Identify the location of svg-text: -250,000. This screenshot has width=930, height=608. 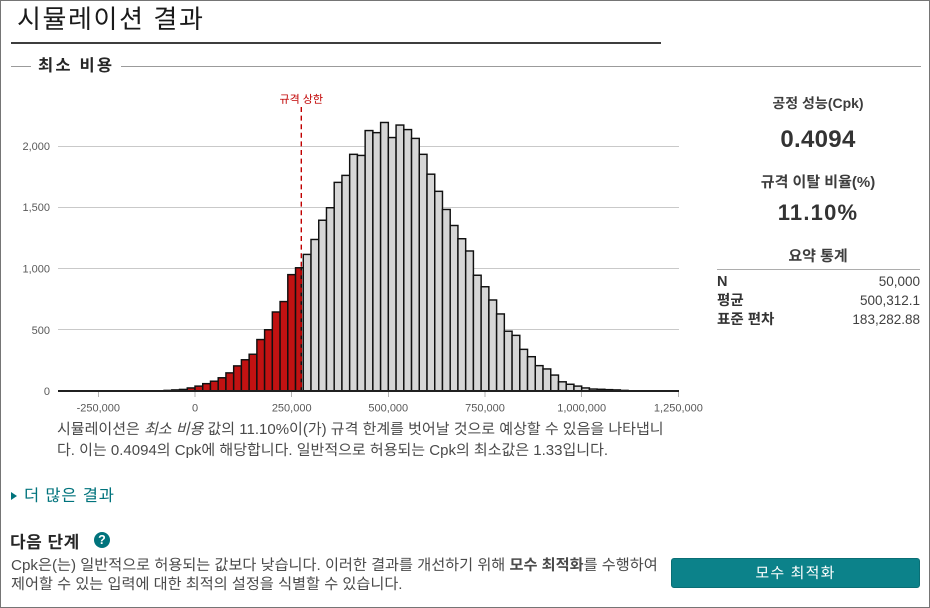
(98, 409).